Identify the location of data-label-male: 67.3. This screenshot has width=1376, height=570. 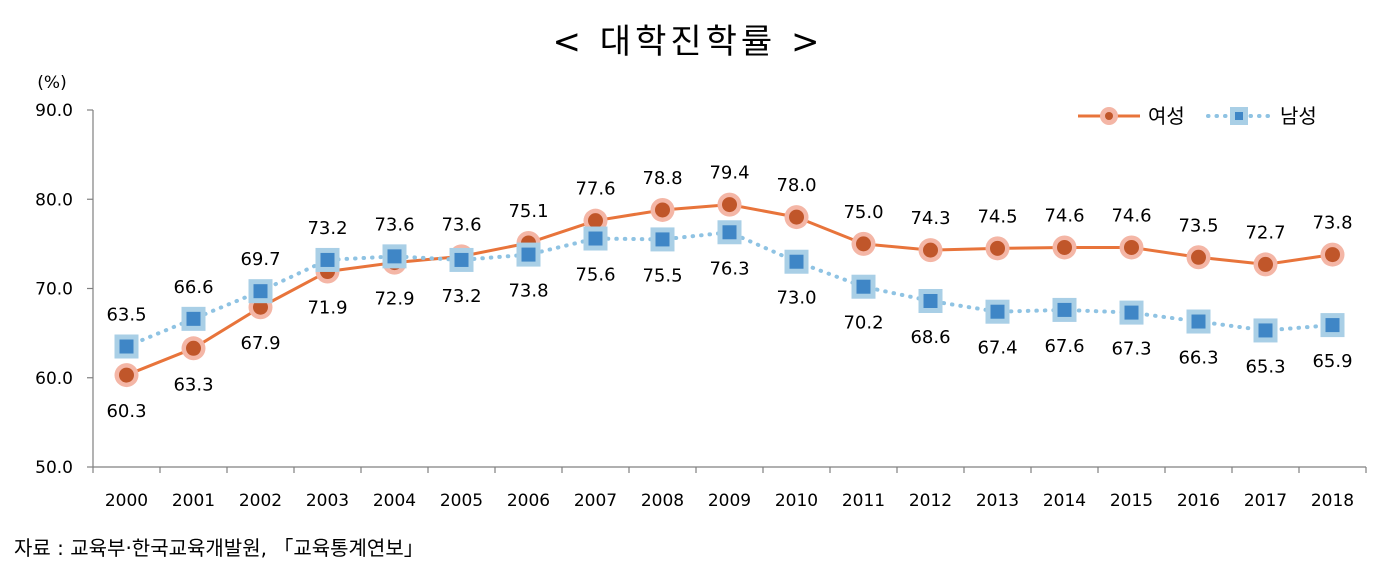
(1131, 349).